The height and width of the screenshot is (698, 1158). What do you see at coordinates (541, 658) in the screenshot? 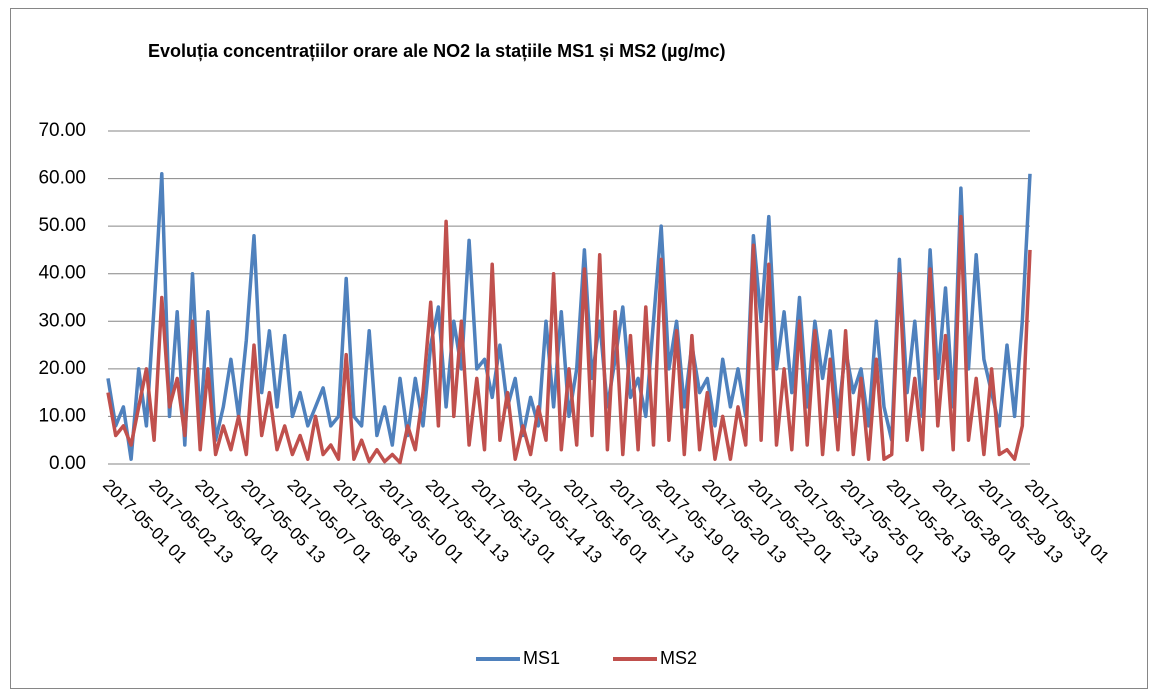
I see `legend-label: MS1` at bounding box center [541, 658].